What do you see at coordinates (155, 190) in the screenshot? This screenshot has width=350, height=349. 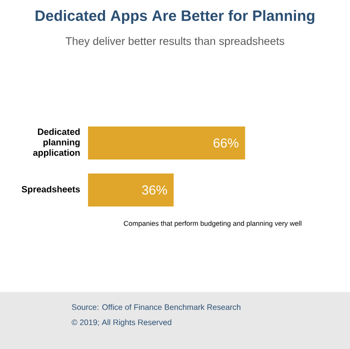 I see `data-label: 36%` at bounding box center [155, 190].